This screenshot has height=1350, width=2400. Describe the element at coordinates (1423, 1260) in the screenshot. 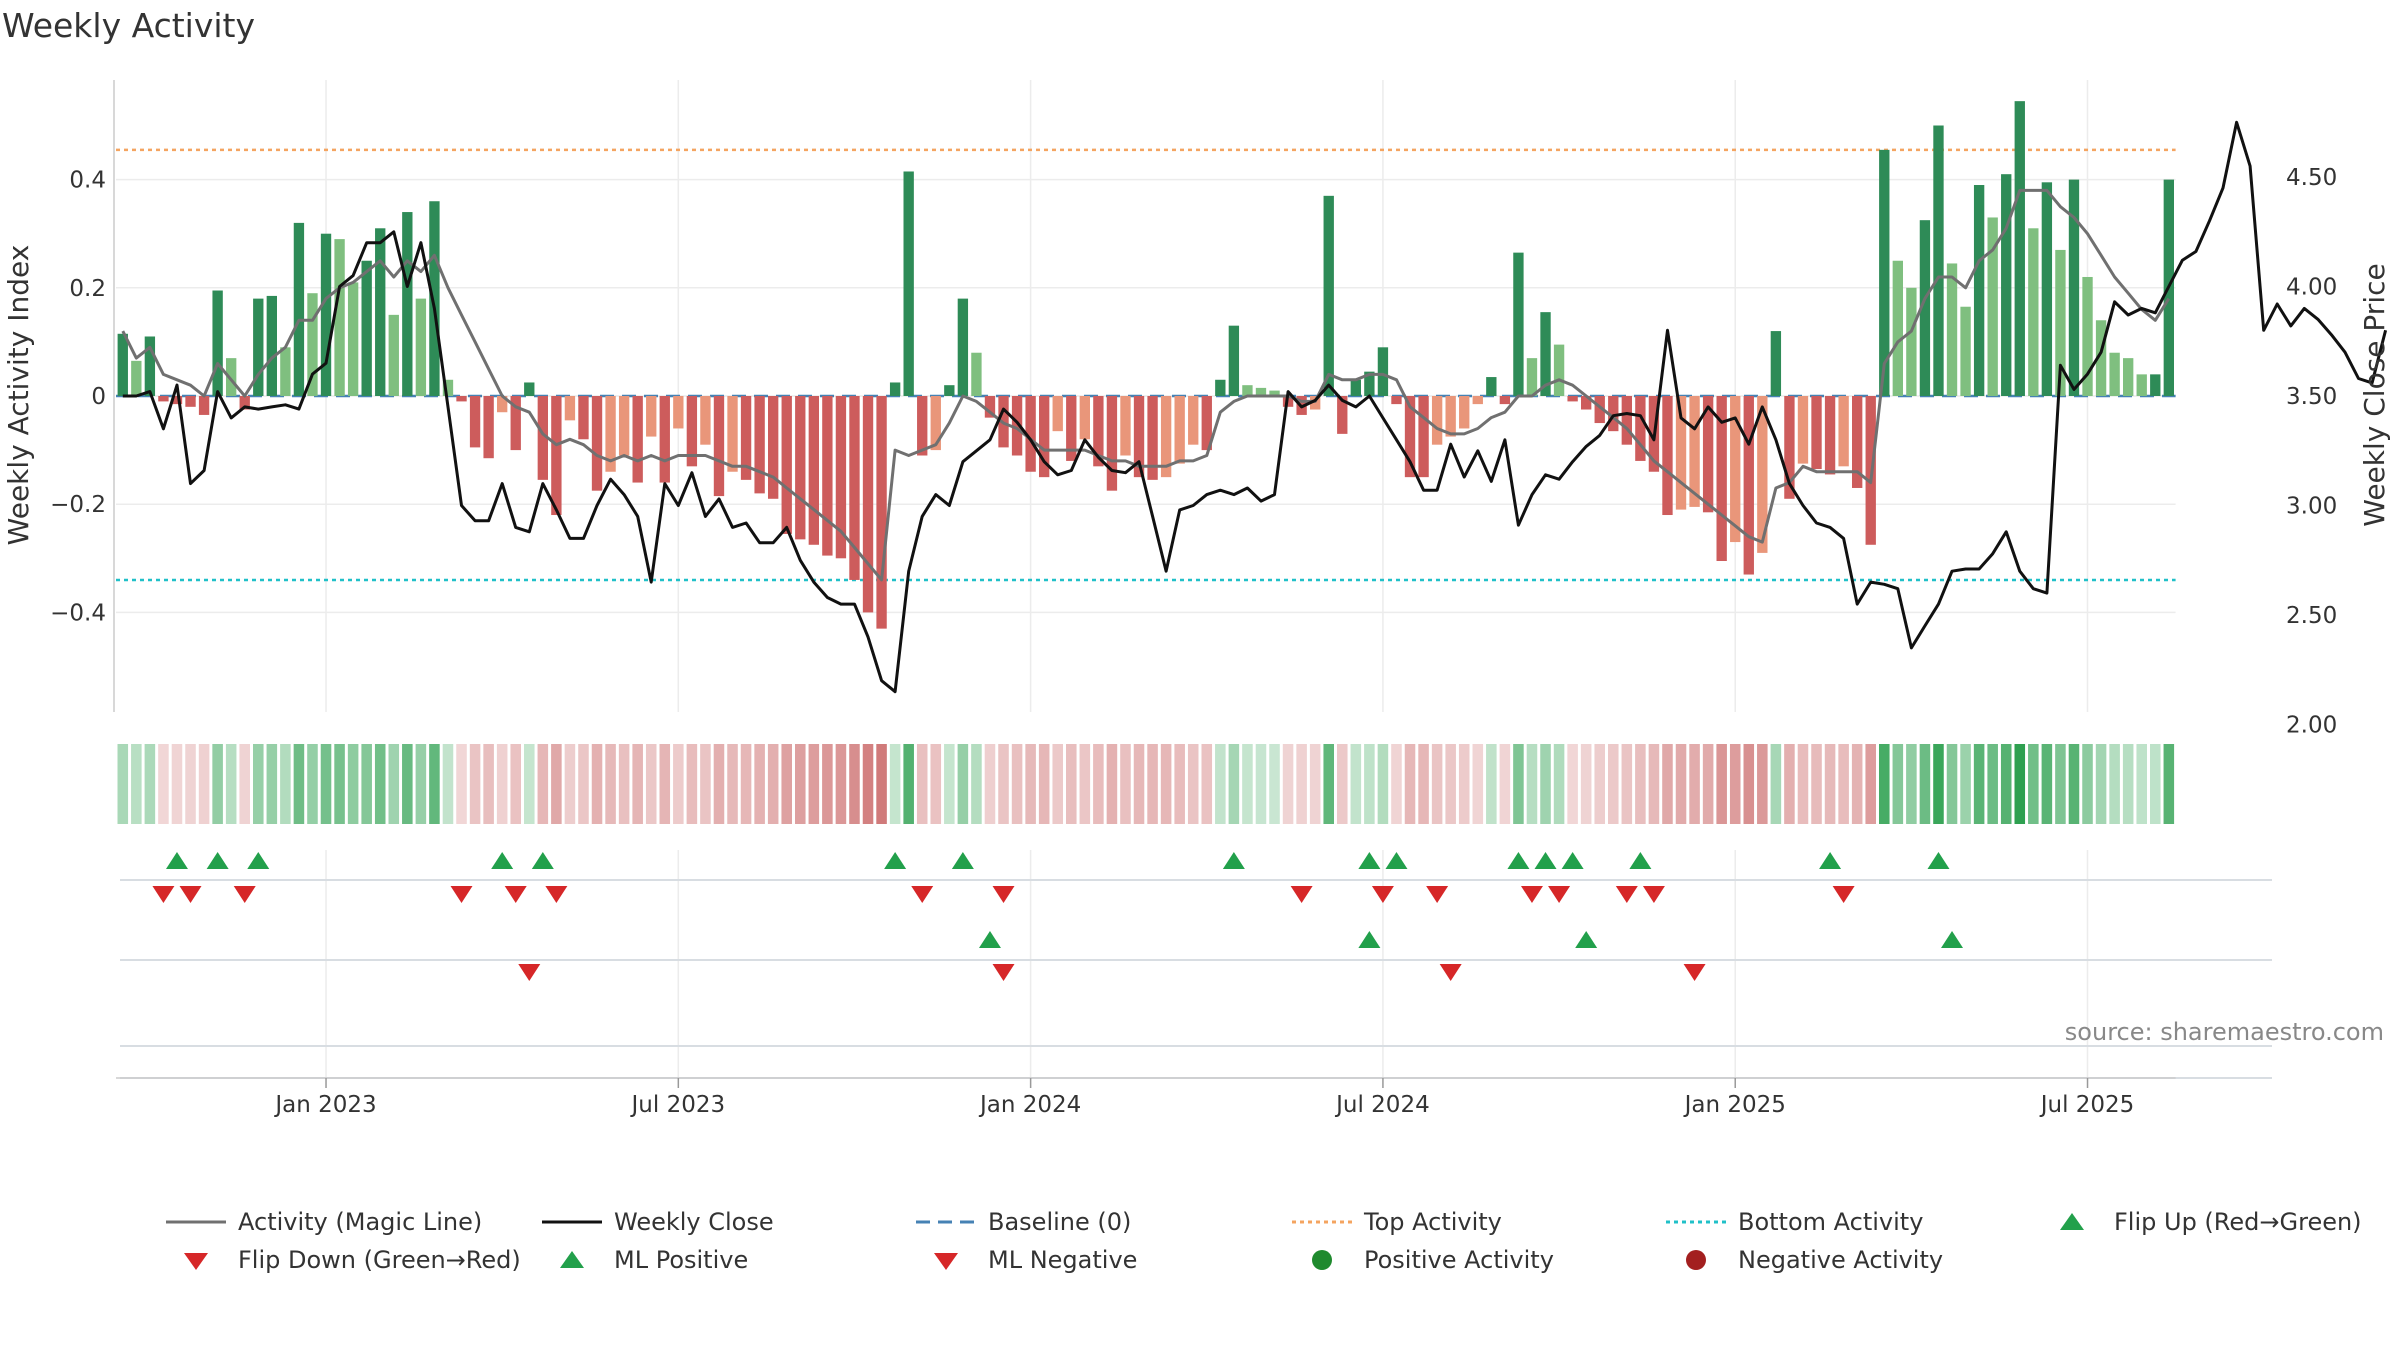

I see `legend-item-positive-activity: Positive Activity` at that location.